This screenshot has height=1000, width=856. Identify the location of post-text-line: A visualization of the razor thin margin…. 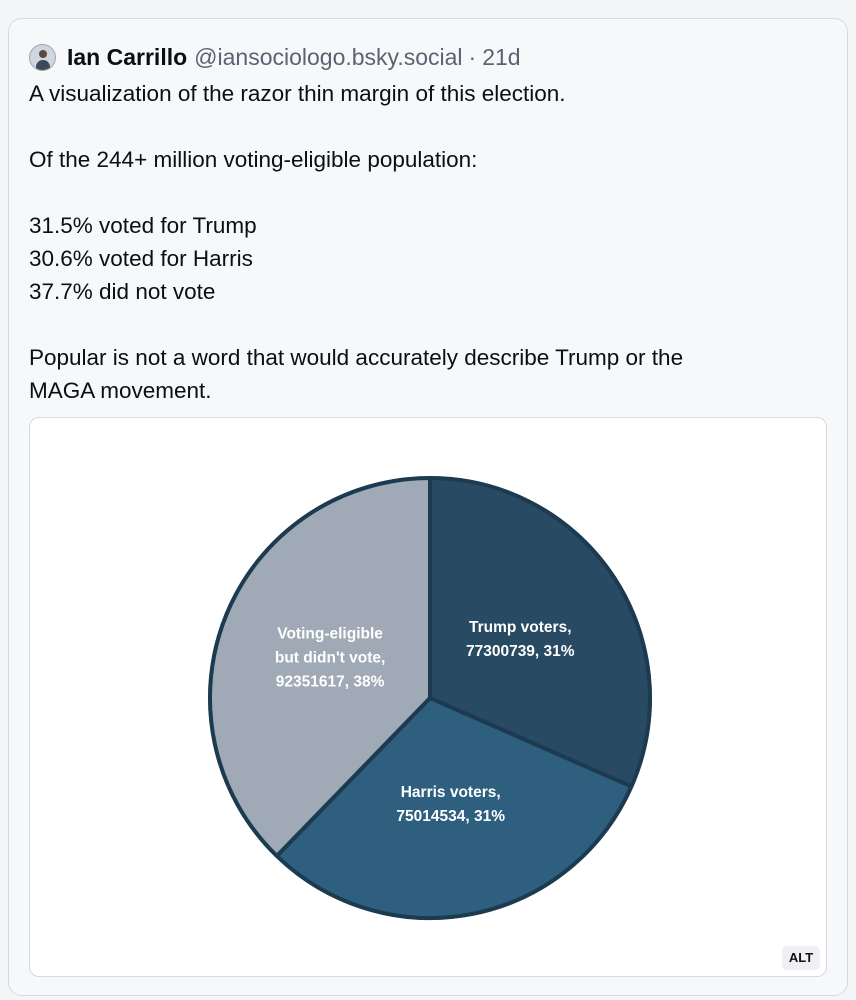
(297, 93).